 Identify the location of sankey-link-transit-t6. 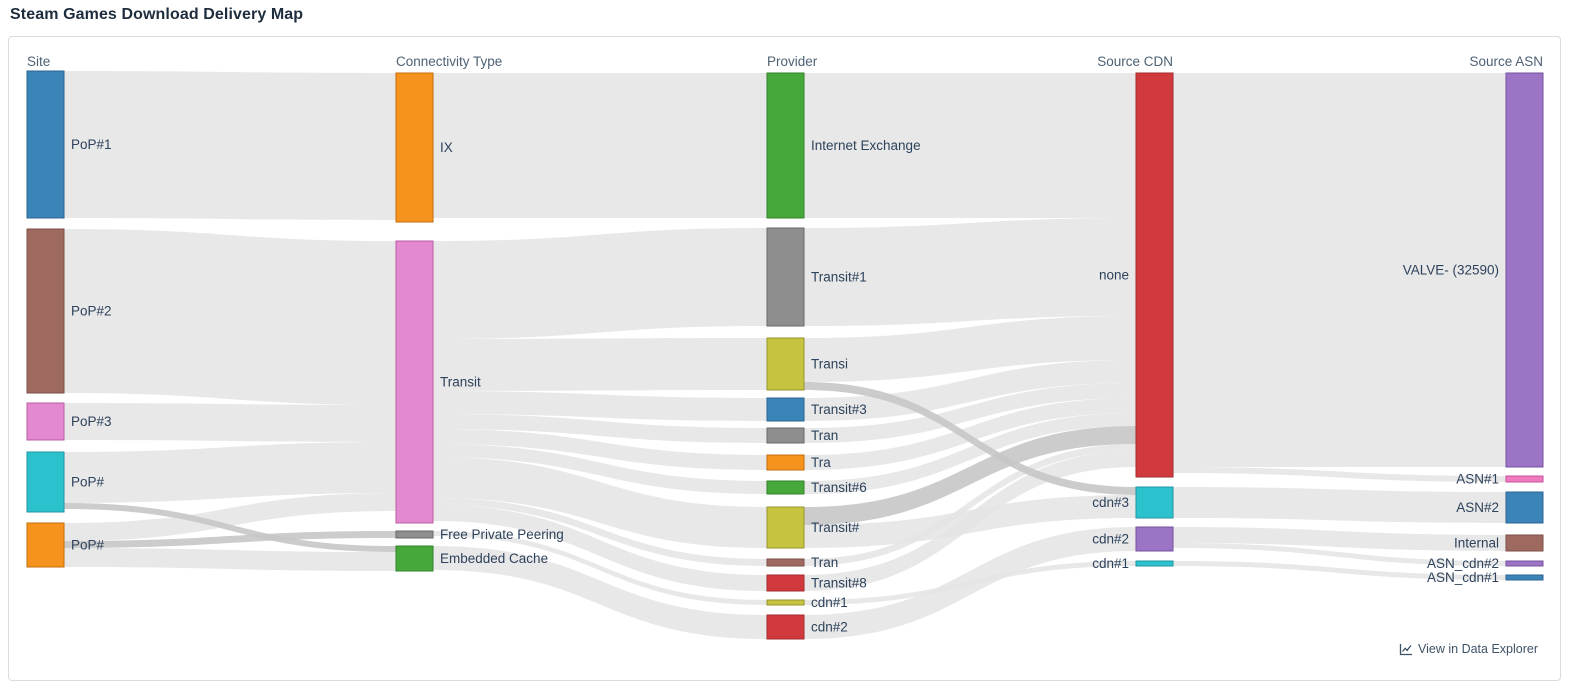
(600, 469).